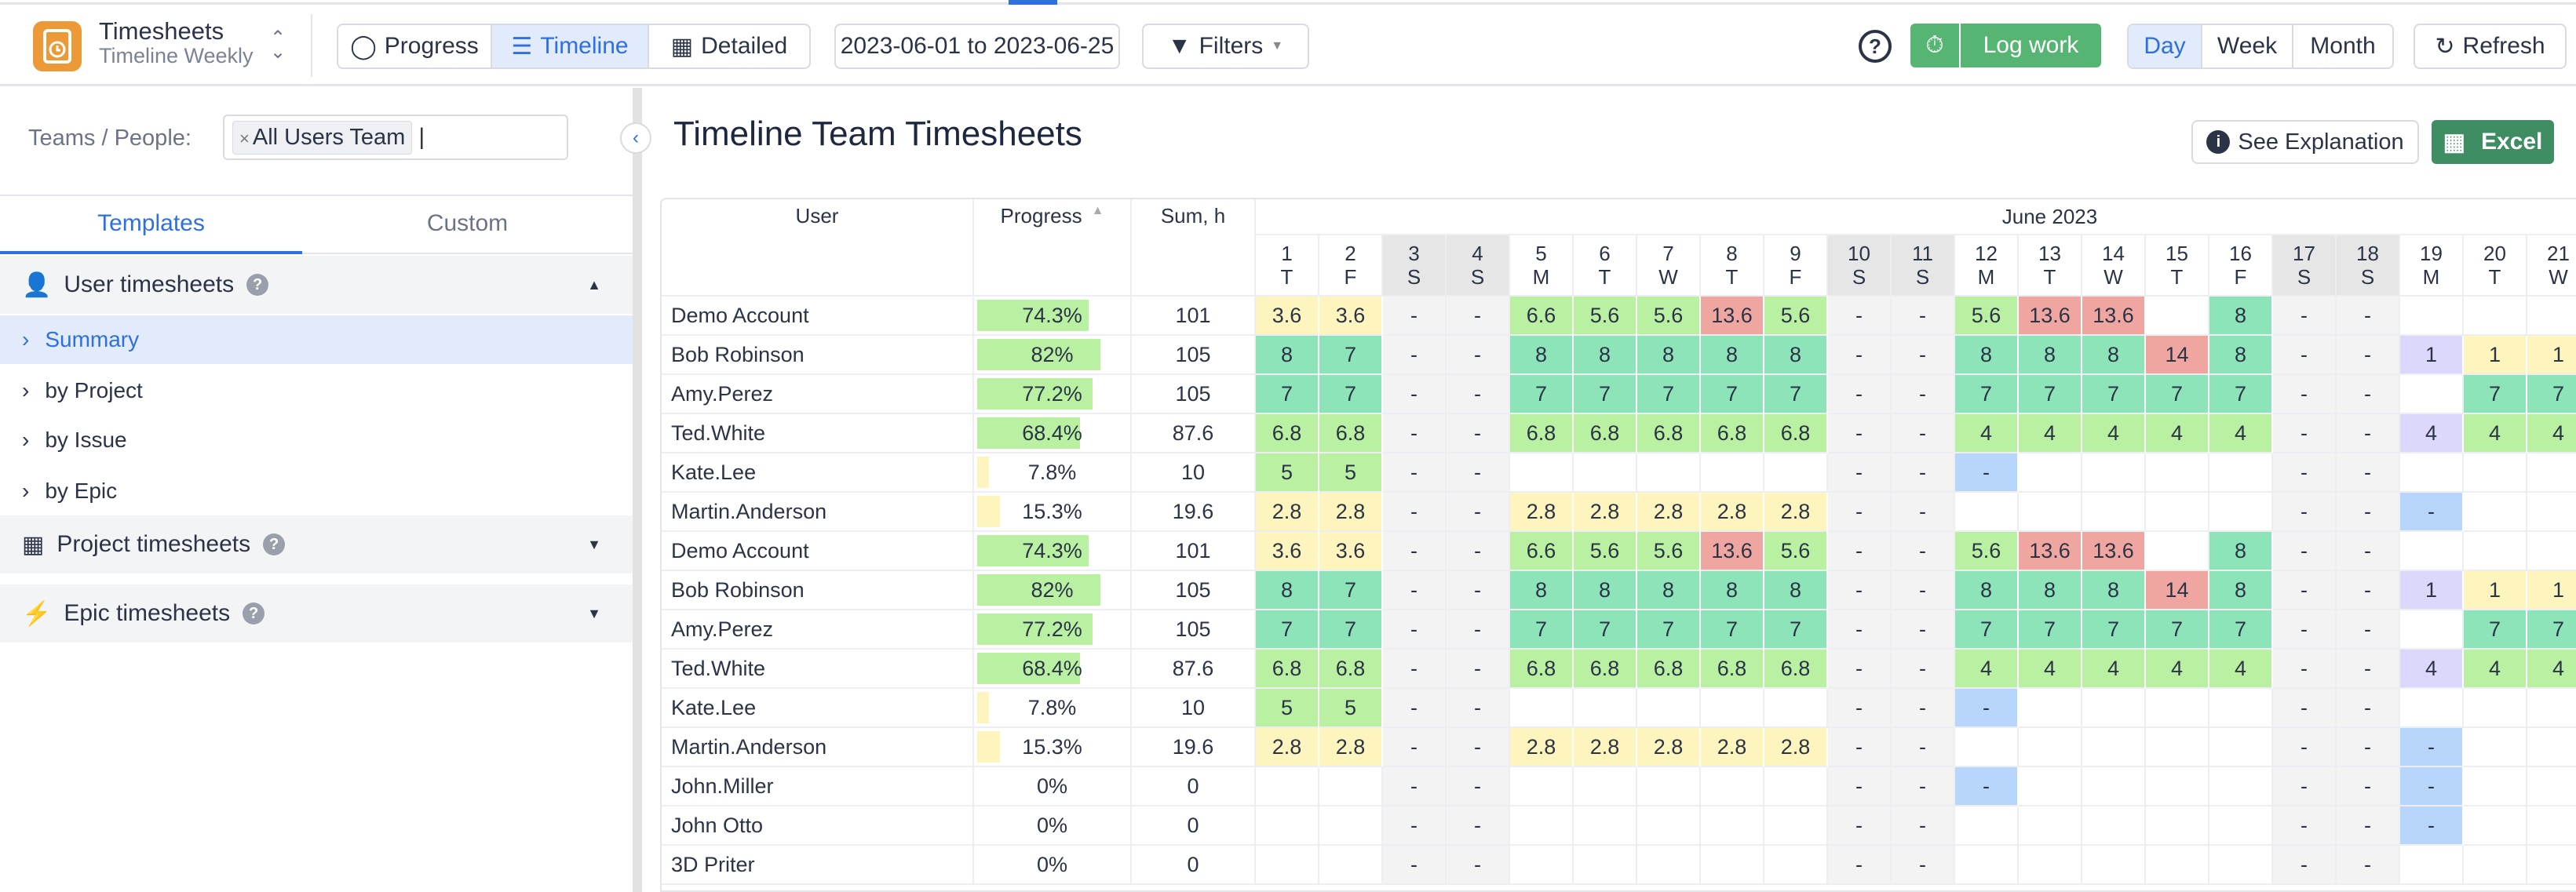 The width and height of the screenshot is (2576, 892). Describe the element at coordinates (244, 138) in the screenshot. I see `remove-chip-icon: ×` at that location.